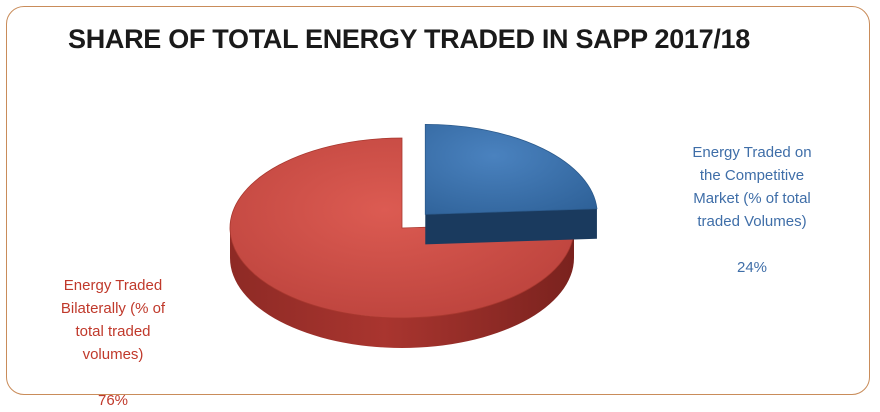  I want to click on slice-side-bilateral, so click(402, 288).